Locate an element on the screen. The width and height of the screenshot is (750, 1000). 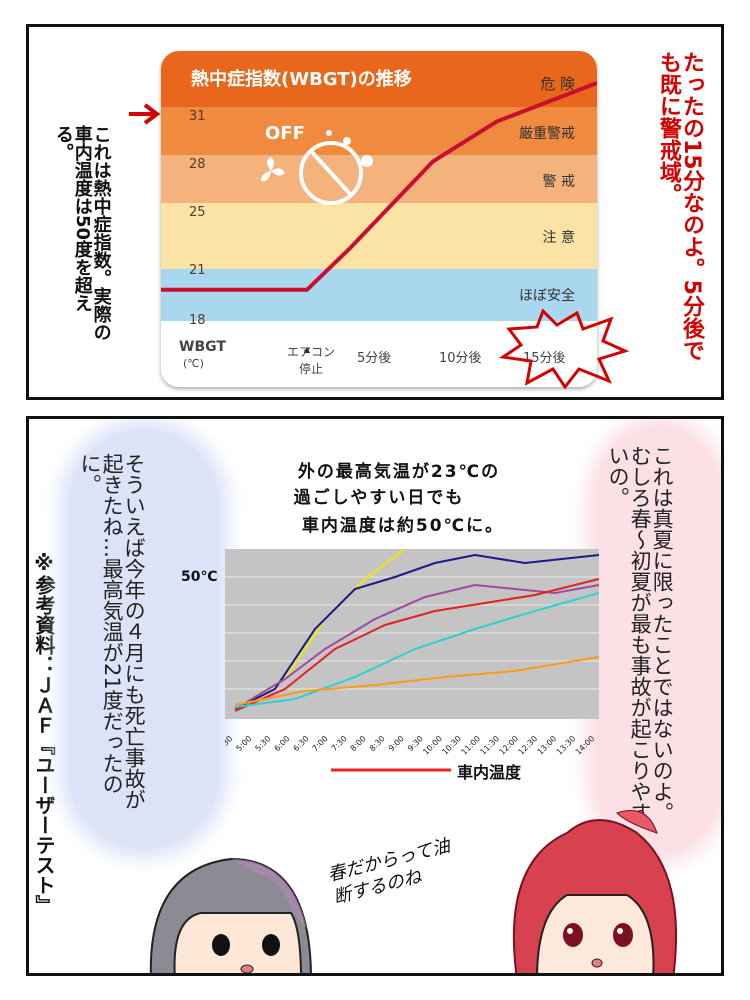
band-danger is located at coordinates (379, 79).